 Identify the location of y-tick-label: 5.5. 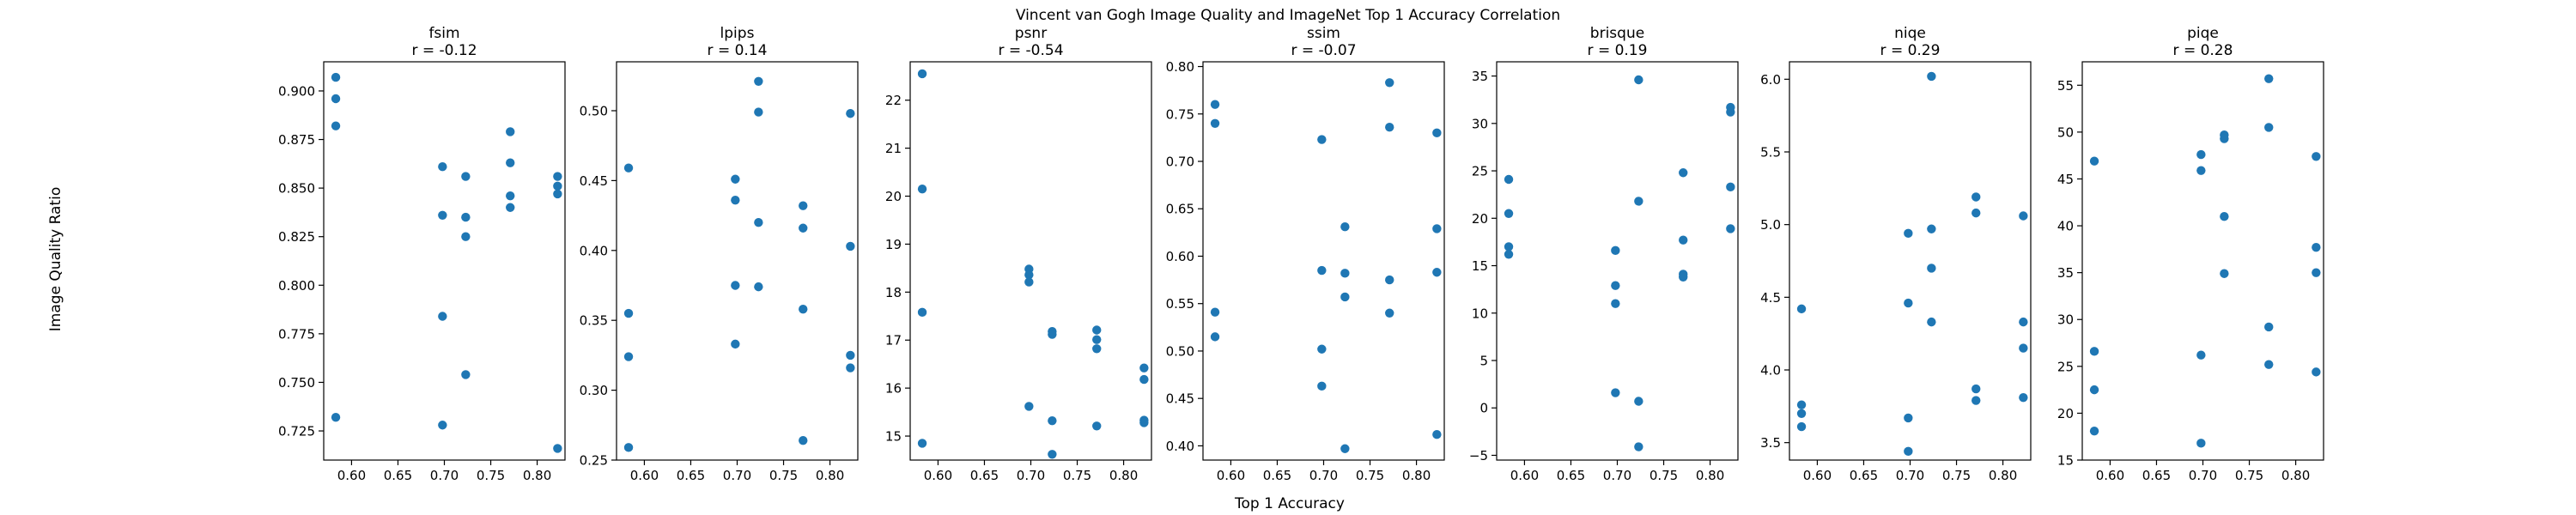
(1770, 152).